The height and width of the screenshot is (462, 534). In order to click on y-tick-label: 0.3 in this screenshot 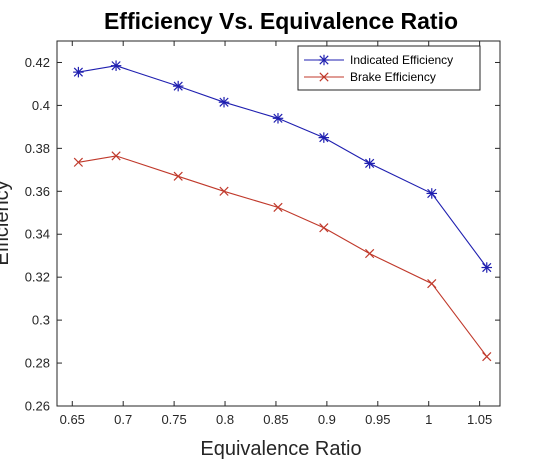, I will do `click(41, 320)`.